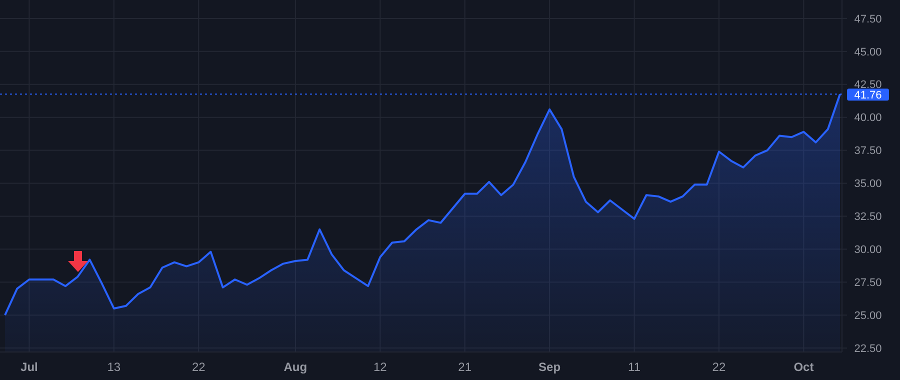  What do you see at coordinates (868, 85) in the screenshot?
I see `y-tick-label: 42.50` at bounding box center [868, 85].